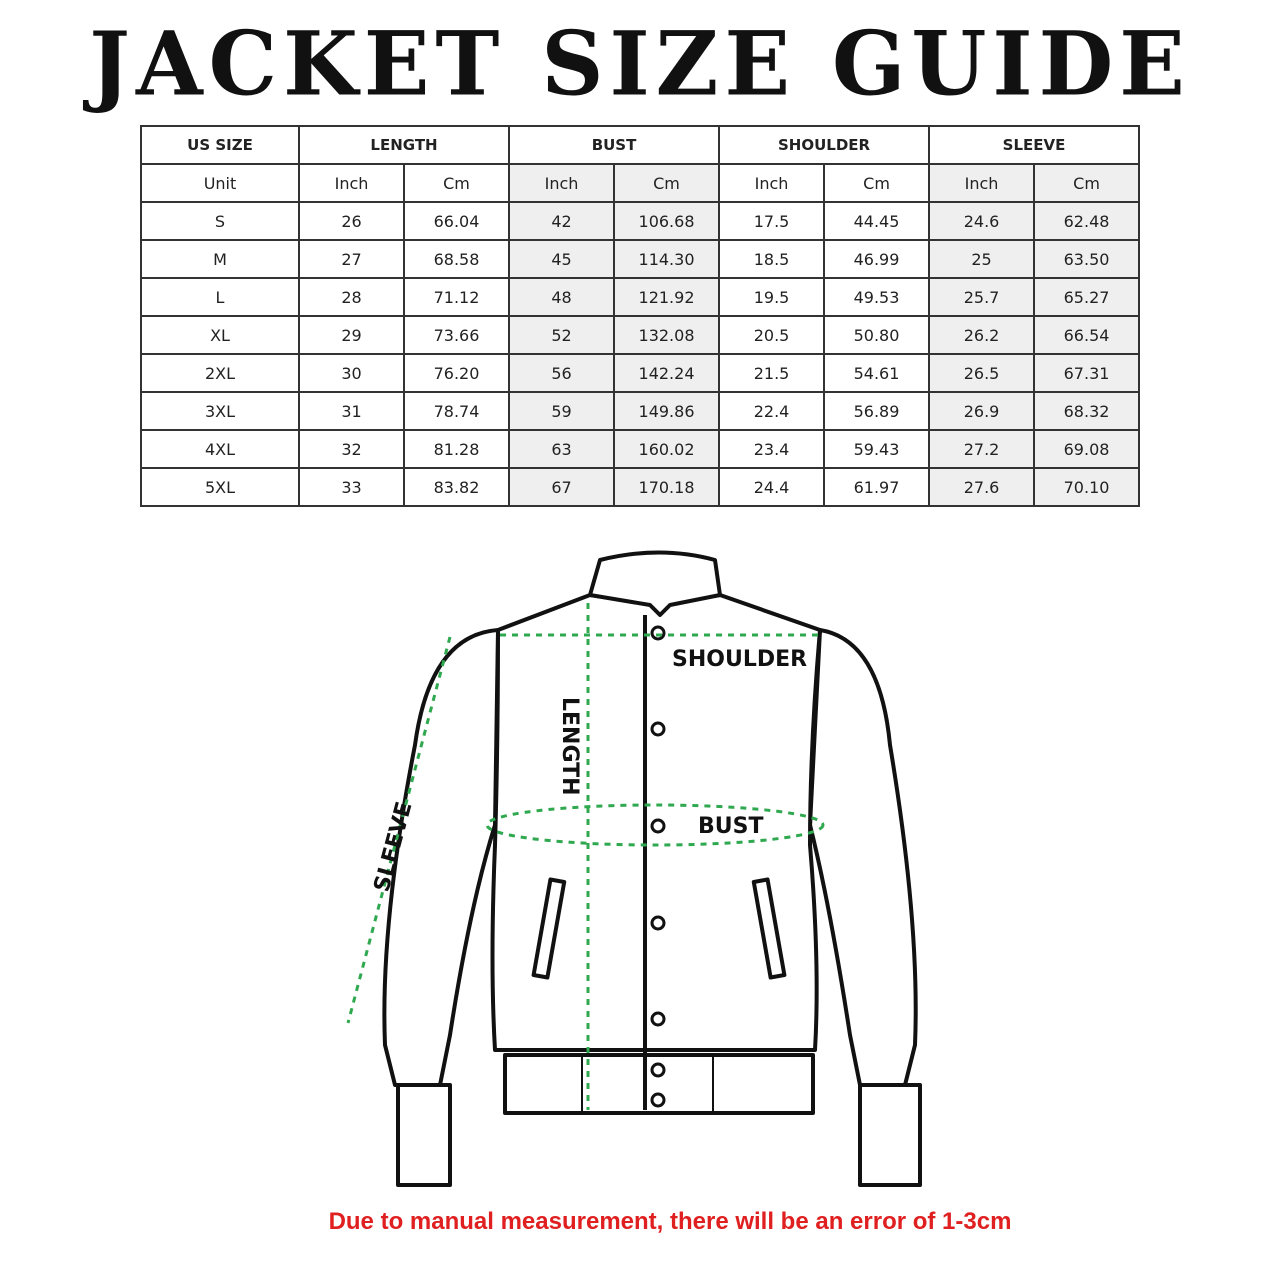 This screenshot has width=1280, height=1280. Describe the element at coordinates (562, 487) in the screenshot. I see `value-cell: 67` at that location.